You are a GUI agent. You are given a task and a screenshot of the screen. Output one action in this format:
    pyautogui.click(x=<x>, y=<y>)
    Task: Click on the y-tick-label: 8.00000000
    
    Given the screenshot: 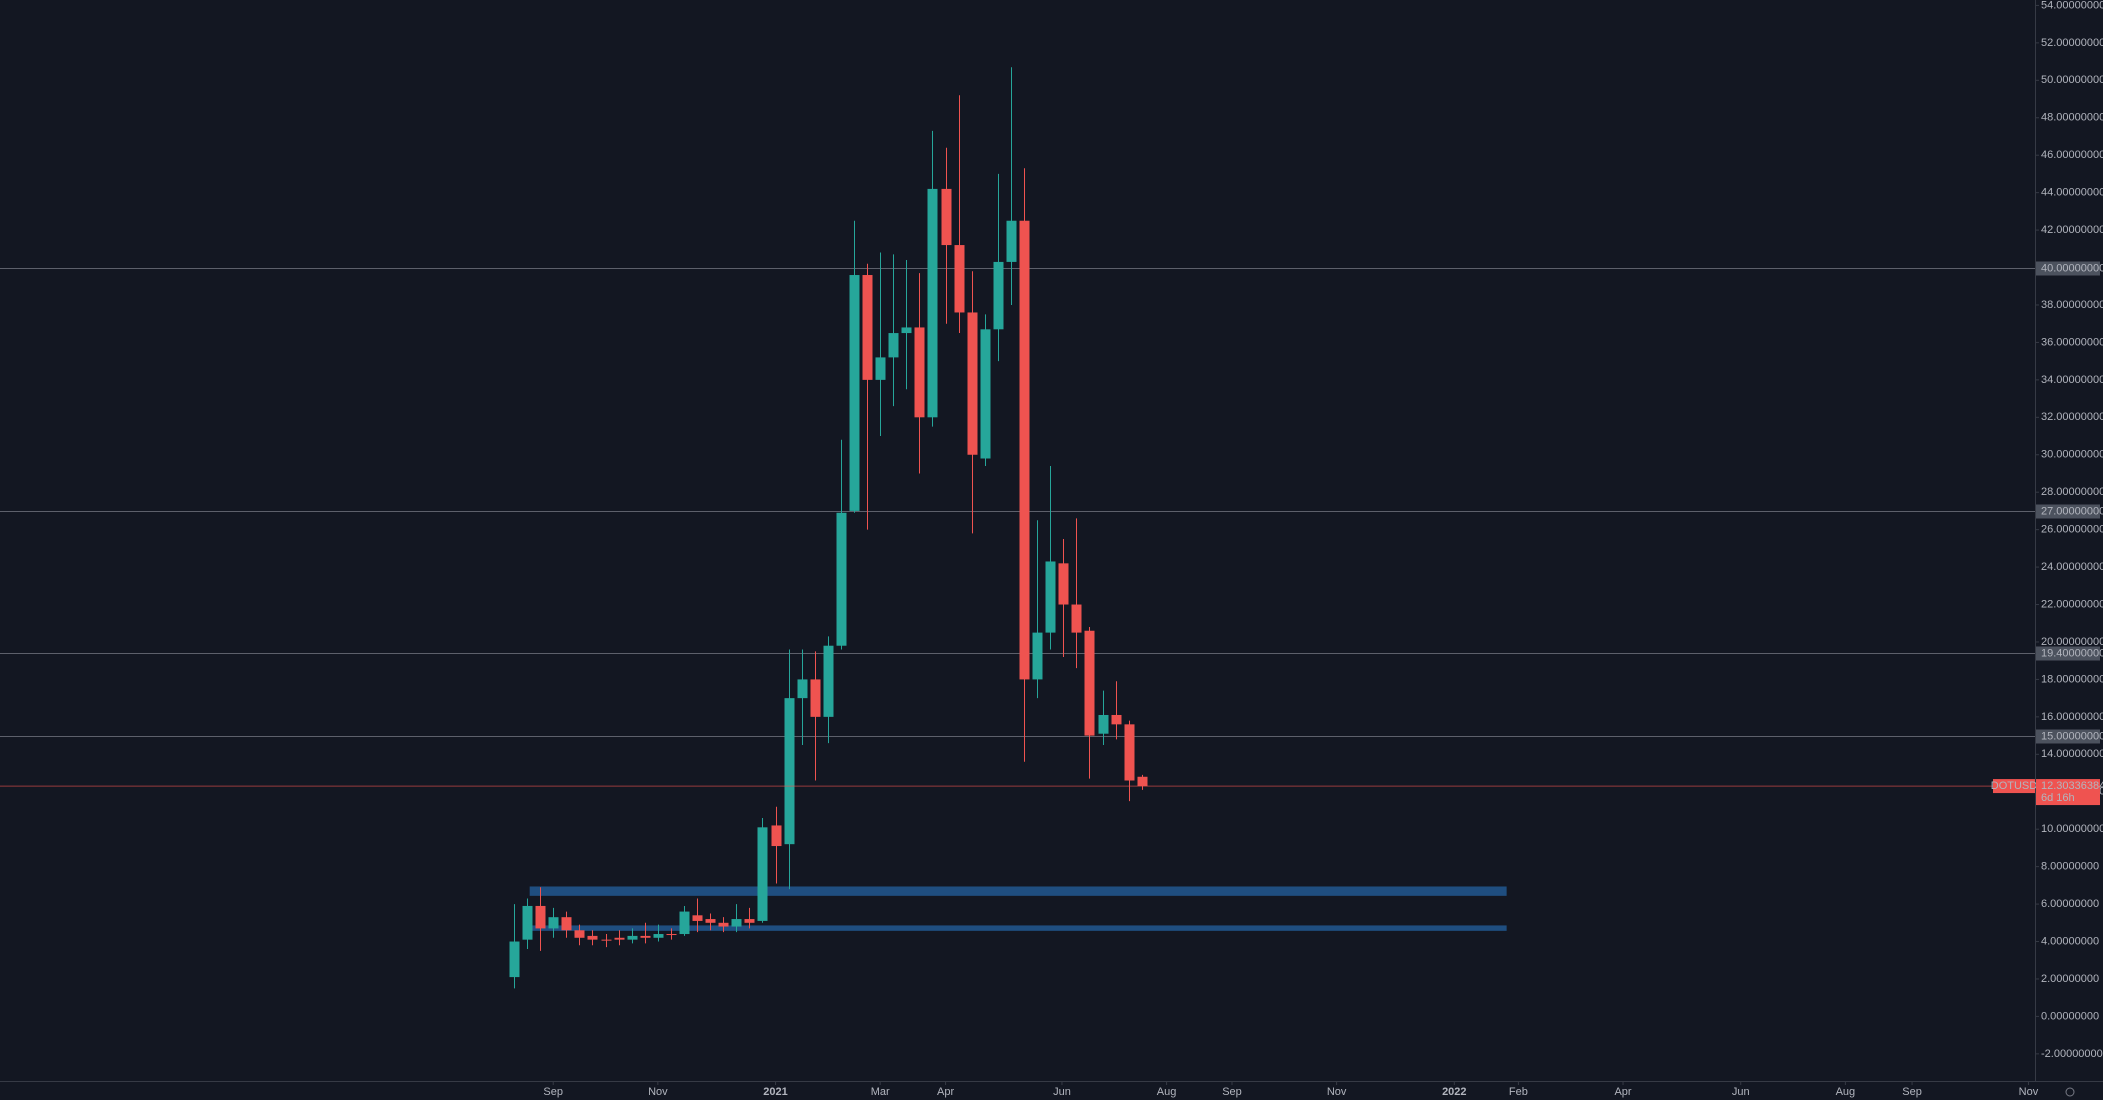 What is the action you would take?
    pyautogui.click(x=2070, y=867)
    